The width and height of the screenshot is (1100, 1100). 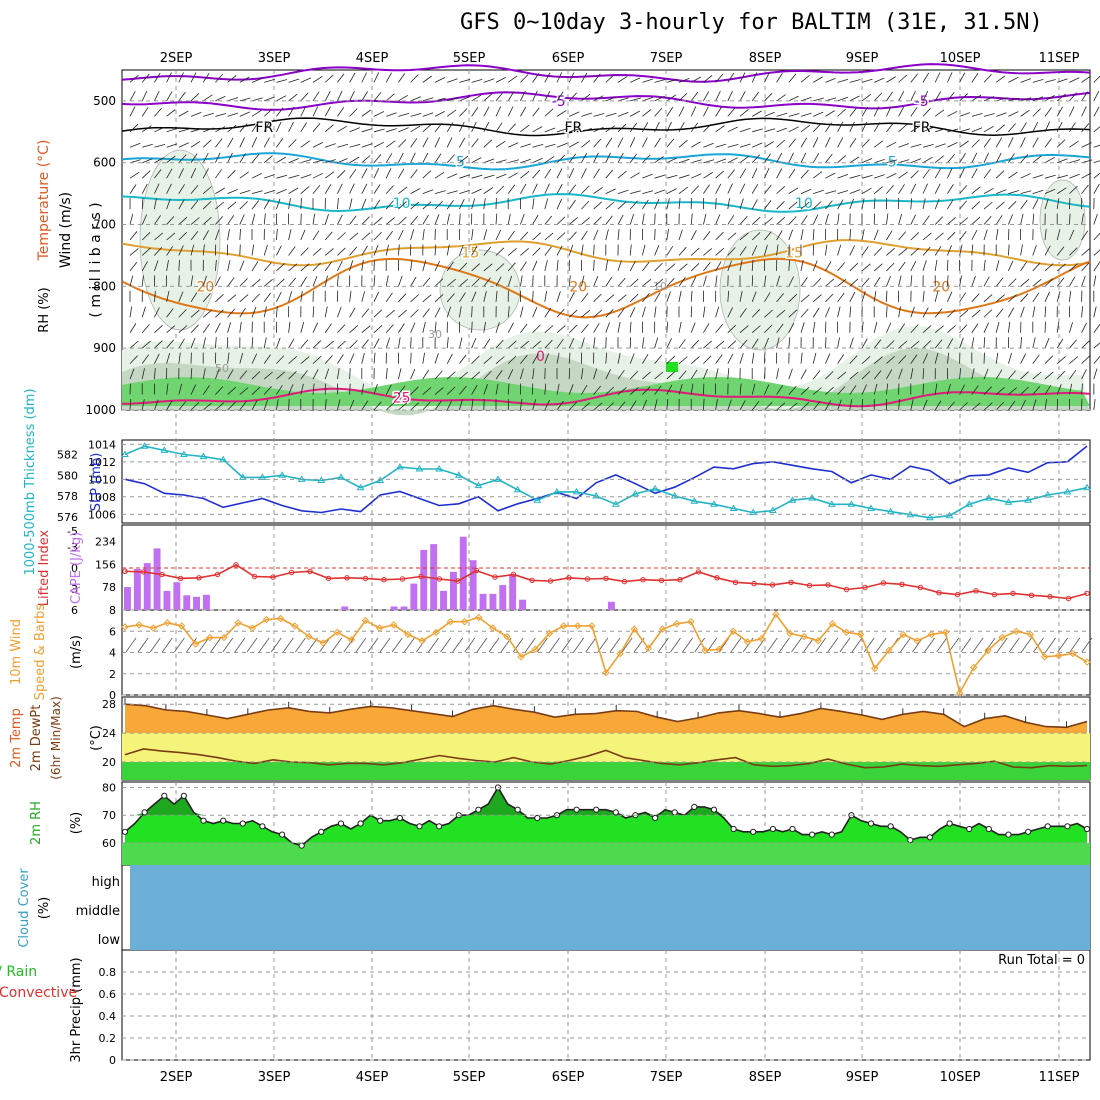 I want to click on x-tick-label-top: 11SEP, so click(x=1059, y=58).